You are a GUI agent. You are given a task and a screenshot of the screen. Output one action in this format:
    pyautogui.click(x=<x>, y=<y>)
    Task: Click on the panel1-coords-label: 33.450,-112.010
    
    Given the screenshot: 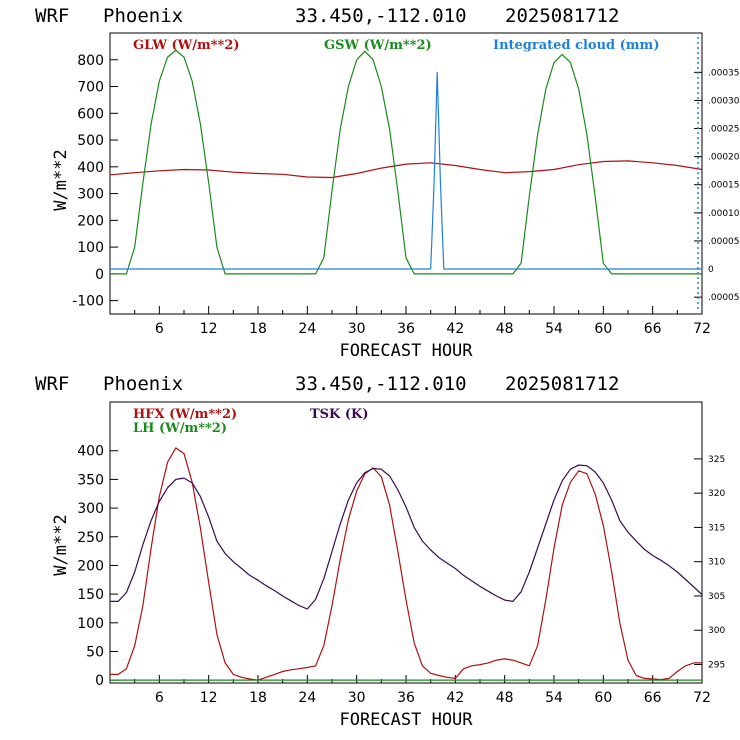 What is the action you would take?
    pyautogui.click(x=381, y=16)
    